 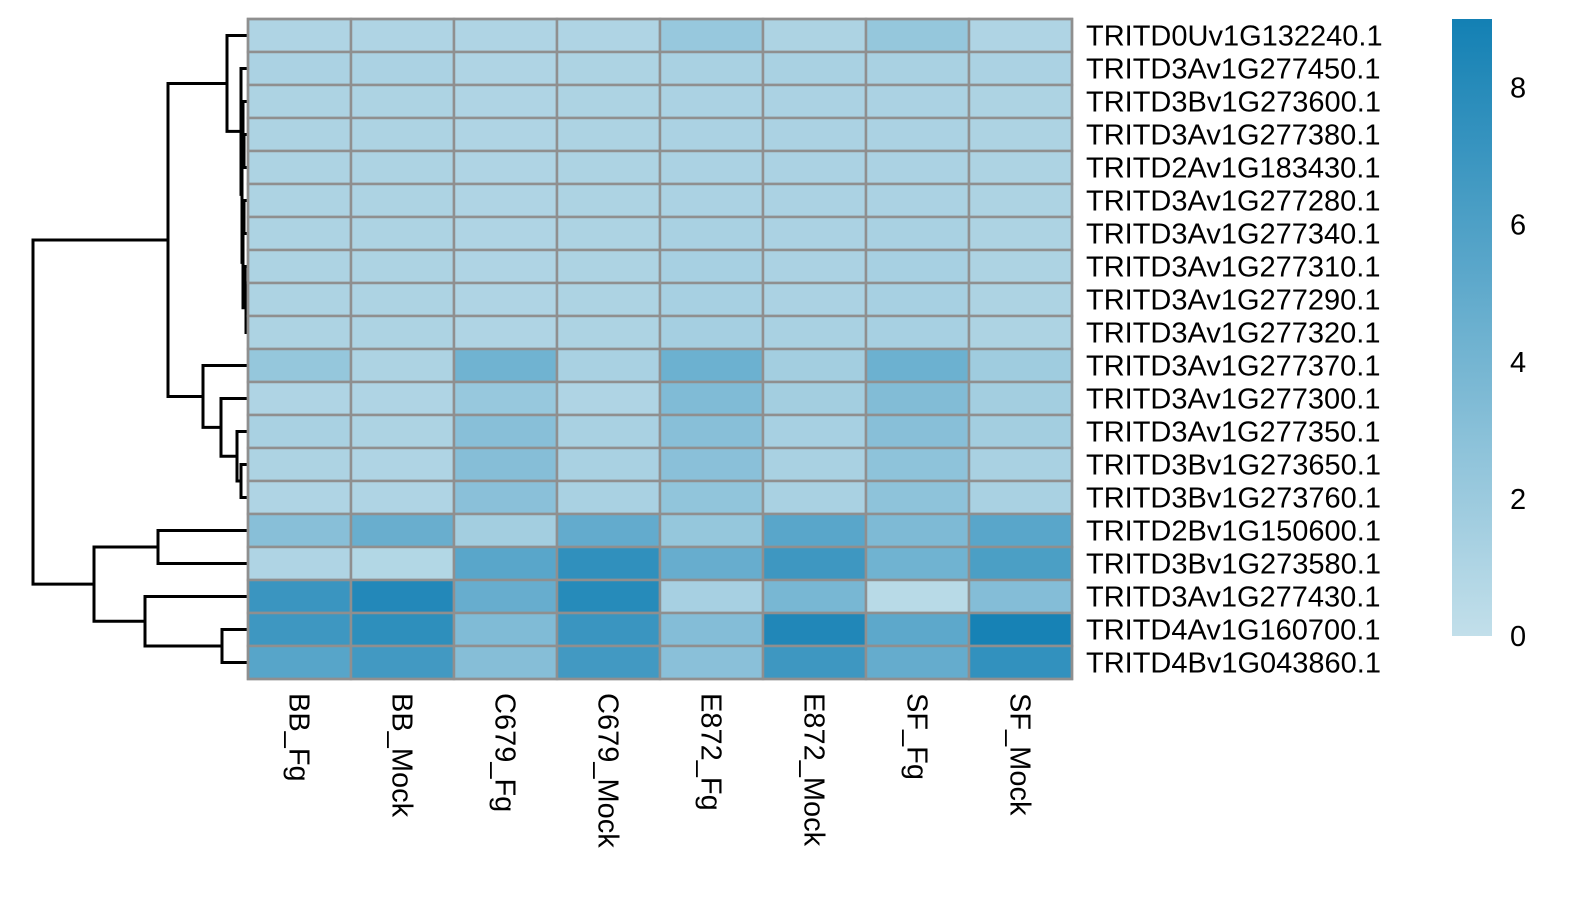 What do you see at coordinates (1518, 89) in the screenshot?
I see `colorbar-tick-label: 8` at bounding box center [1518, 89].